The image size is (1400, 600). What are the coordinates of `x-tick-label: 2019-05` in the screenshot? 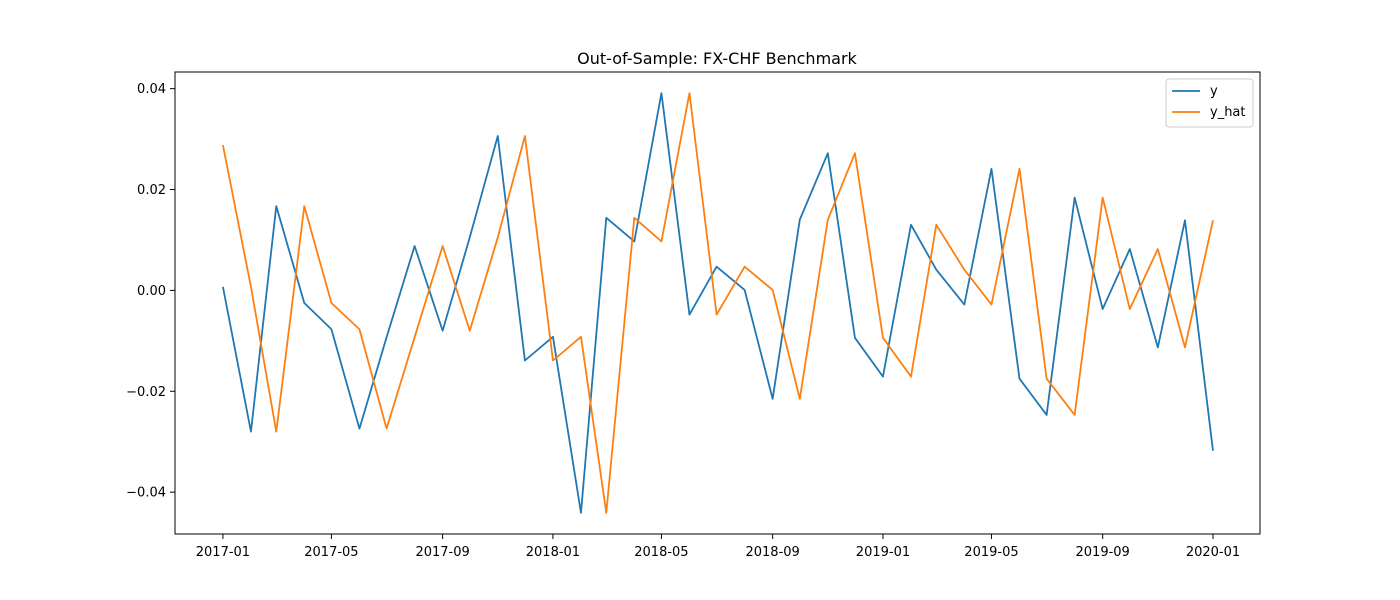 It's located at (991, 552).